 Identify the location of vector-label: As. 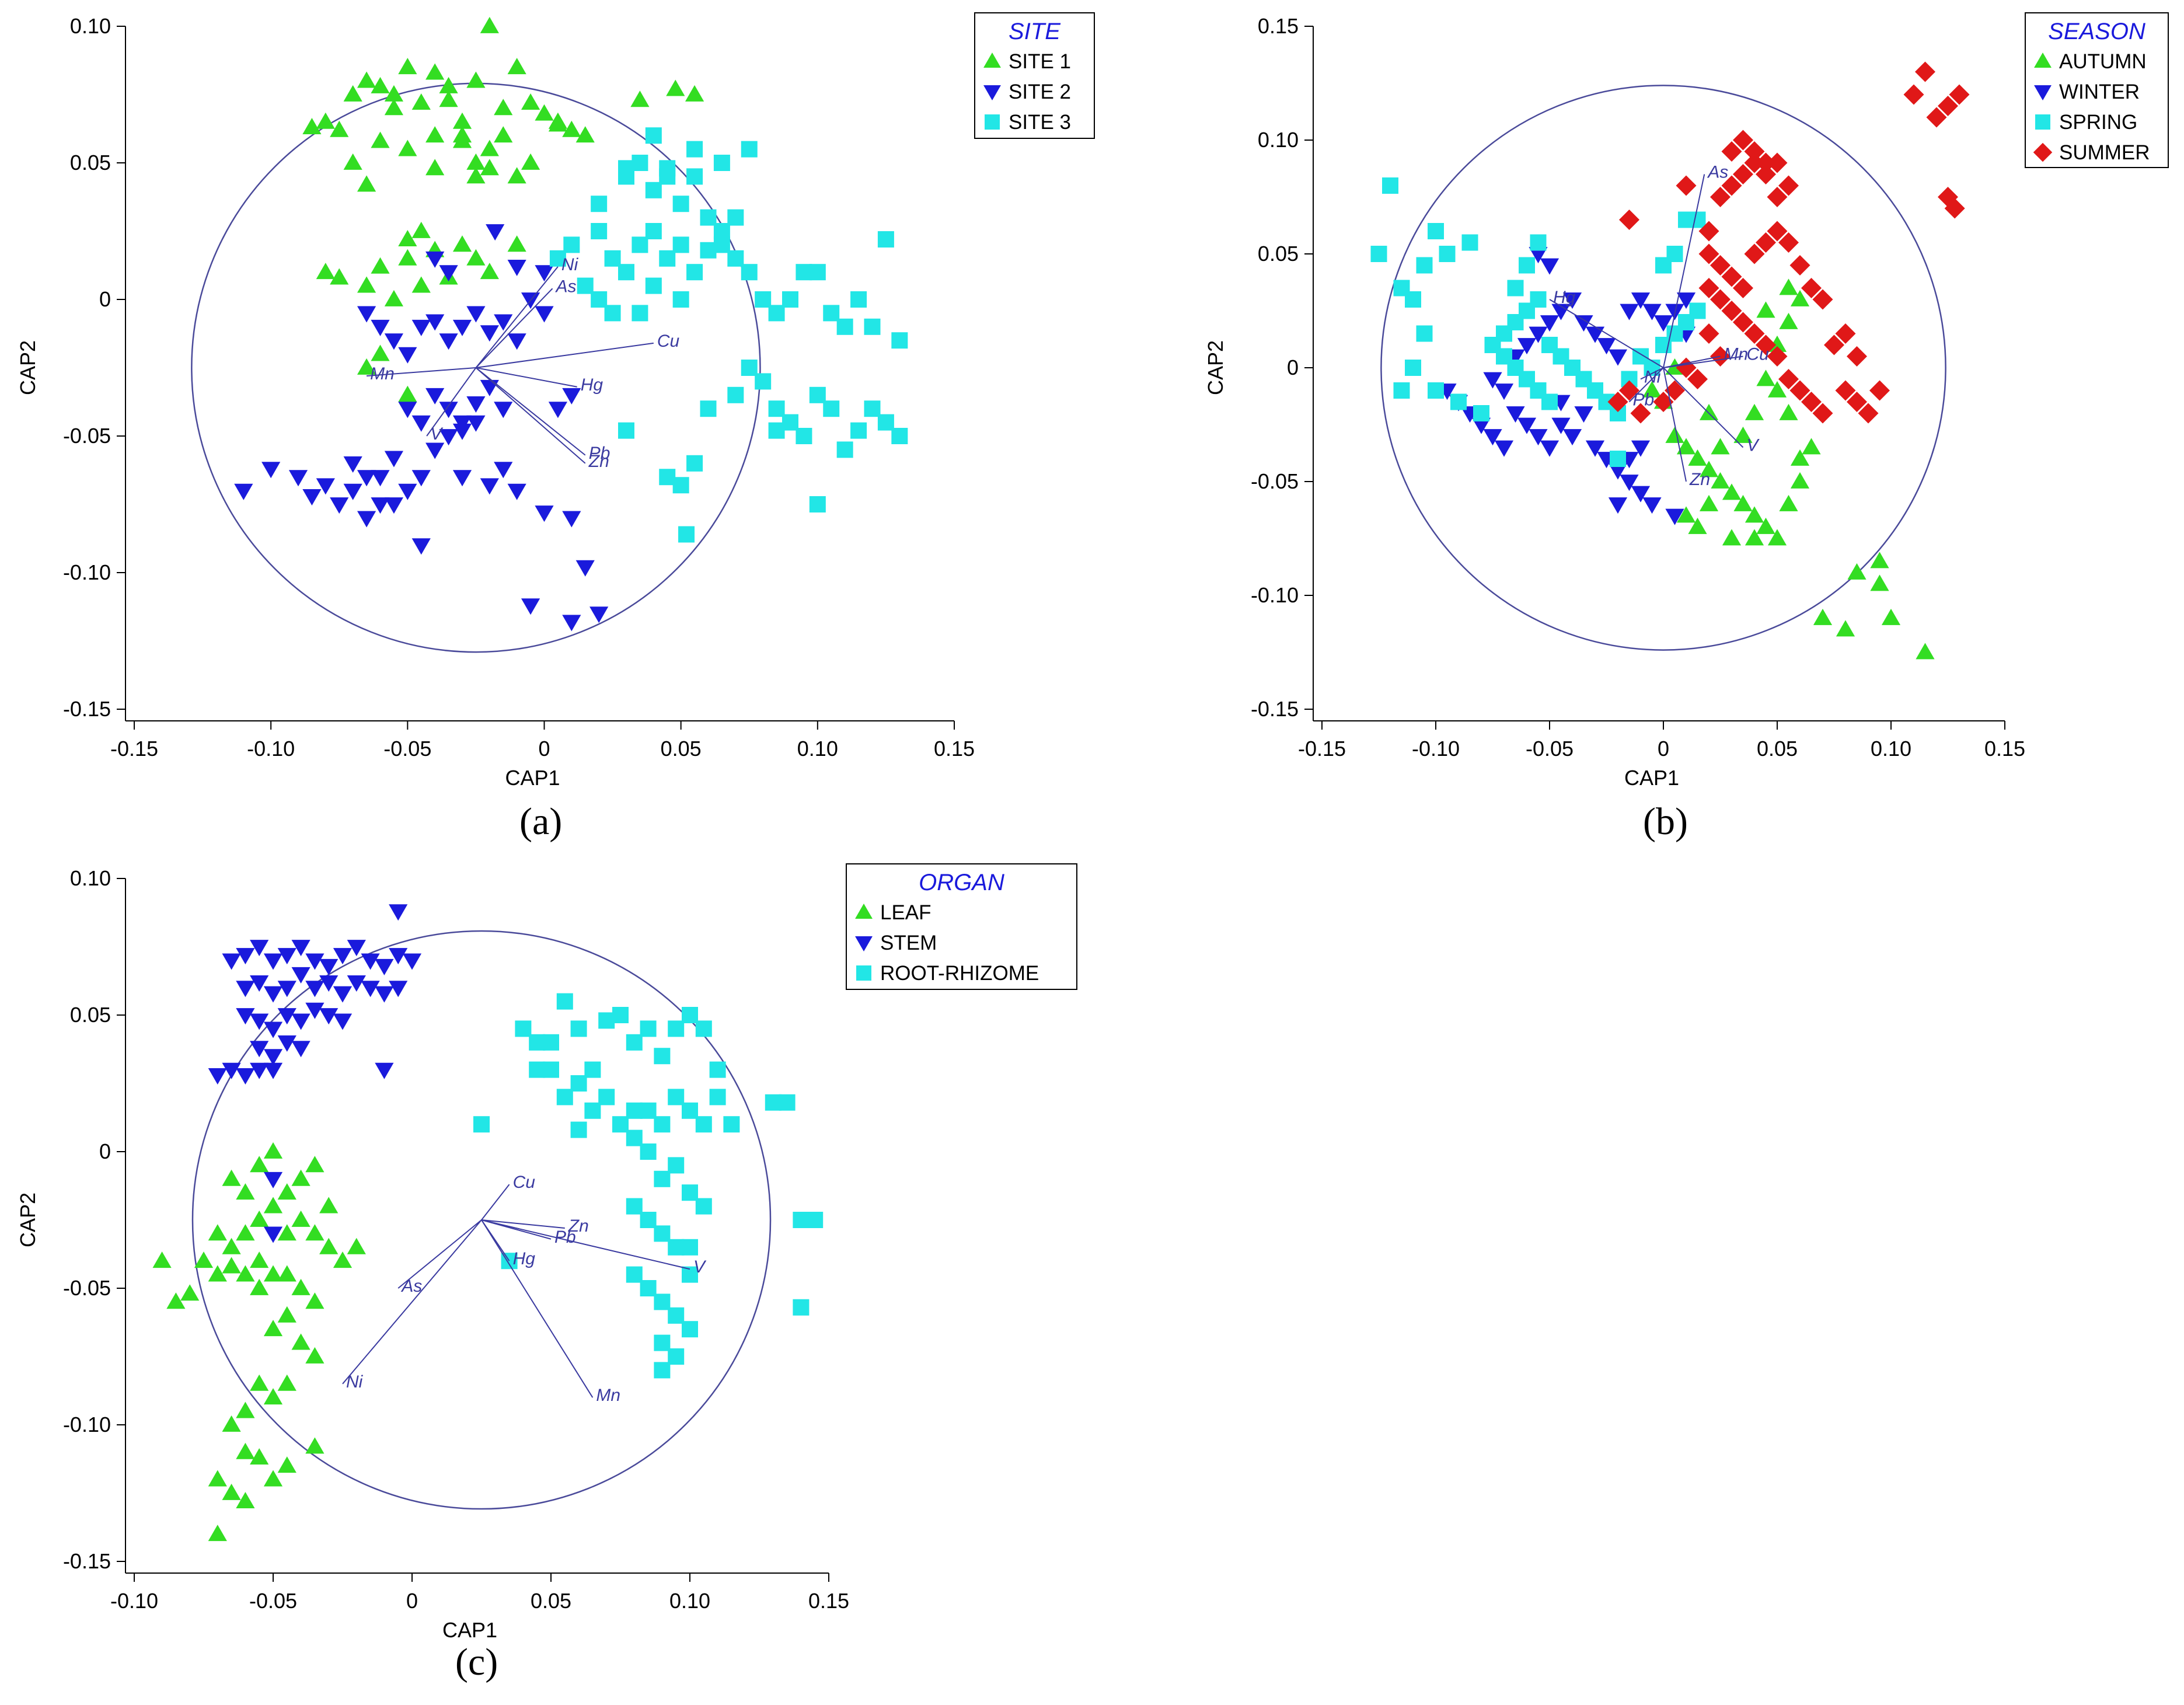
(1717, 172).